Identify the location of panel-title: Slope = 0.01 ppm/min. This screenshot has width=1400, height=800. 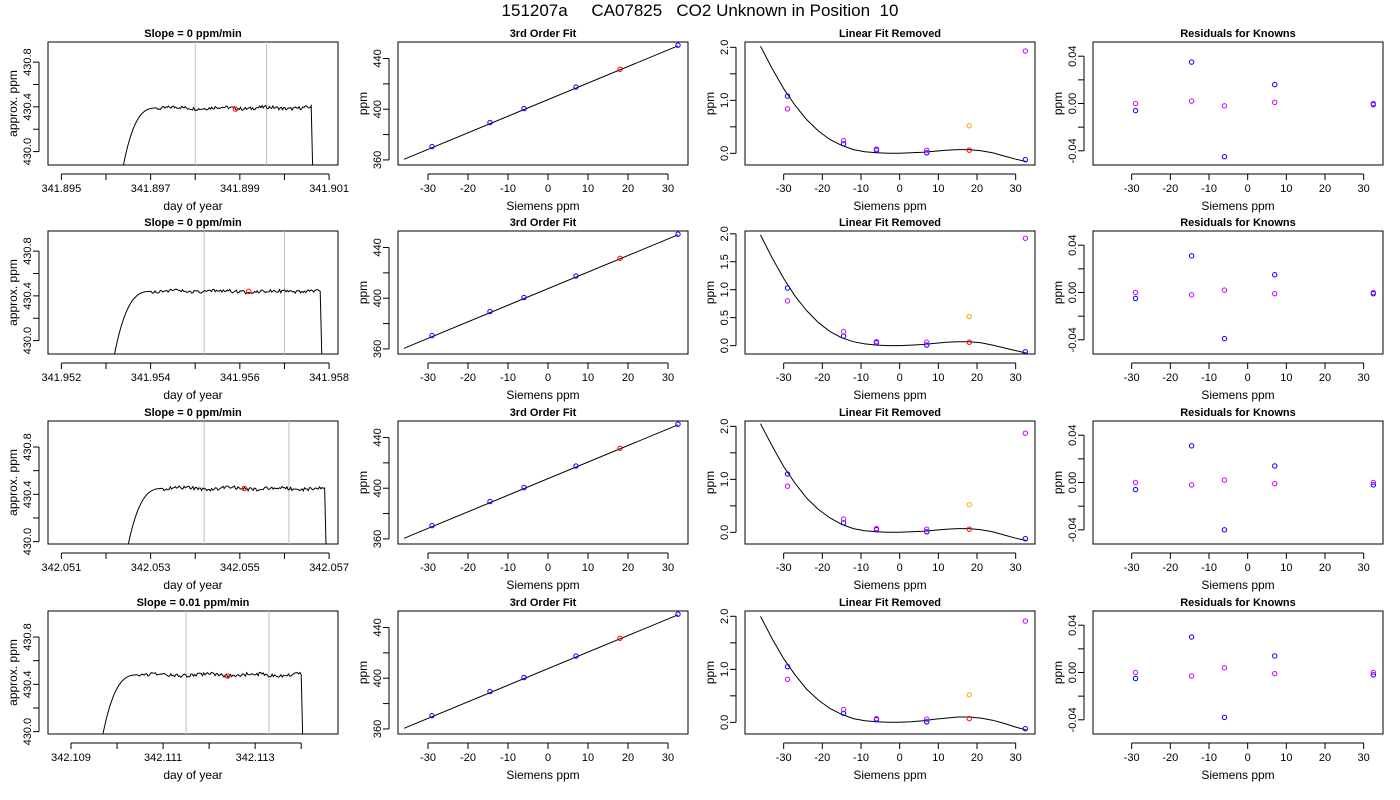
(193, 603).